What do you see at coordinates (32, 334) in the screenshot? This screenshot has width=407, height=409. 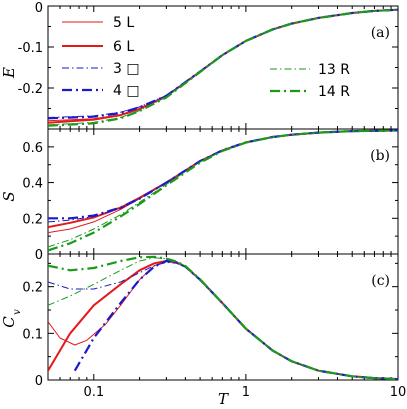 I see `y-tick-label: 0.1` at bounding box center [32, 334].